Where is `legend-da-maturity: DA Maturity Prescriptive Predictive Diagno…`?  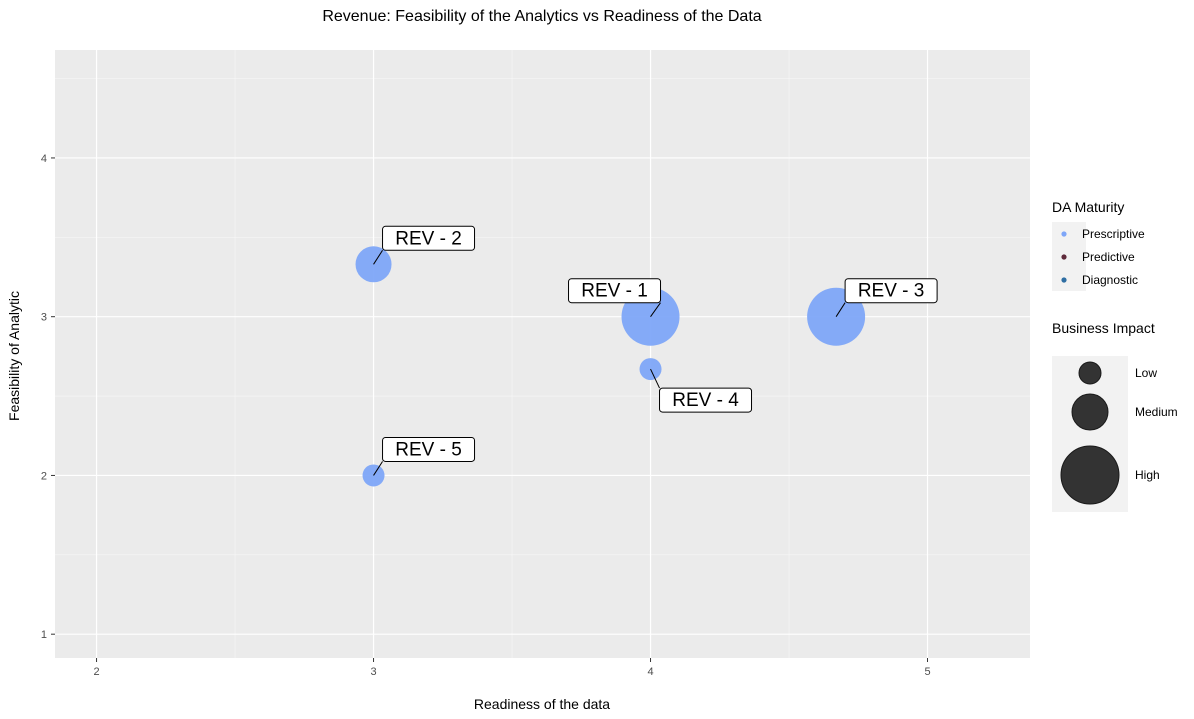 legend-da-maturity: DA Maturity Prescriptive Predictive Diagno… is located at coordinates (1098, 245).